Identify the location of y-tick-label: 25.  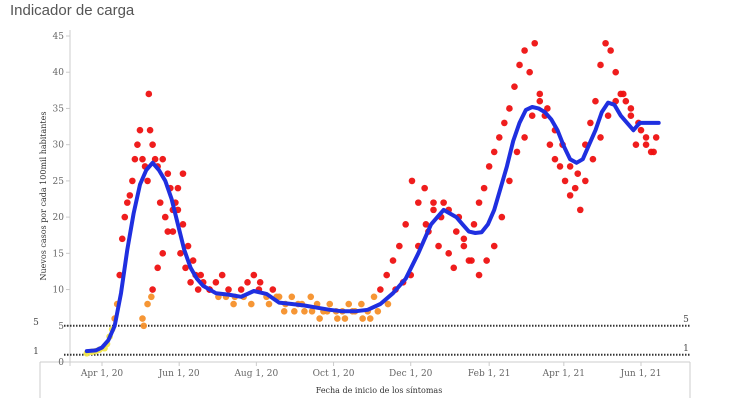
(59, 182).